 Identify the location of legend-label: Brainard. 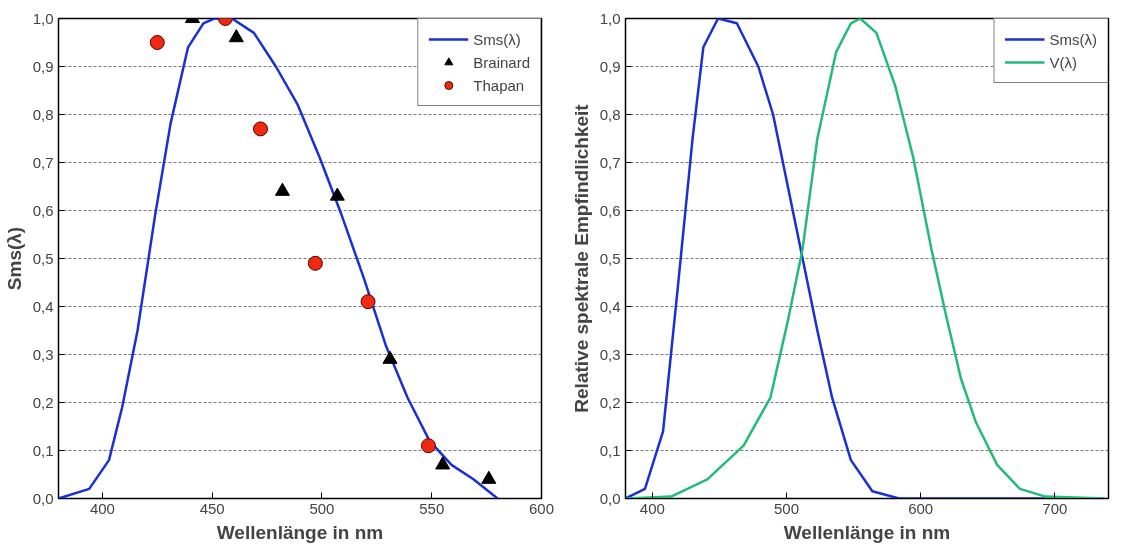
(501, 62).